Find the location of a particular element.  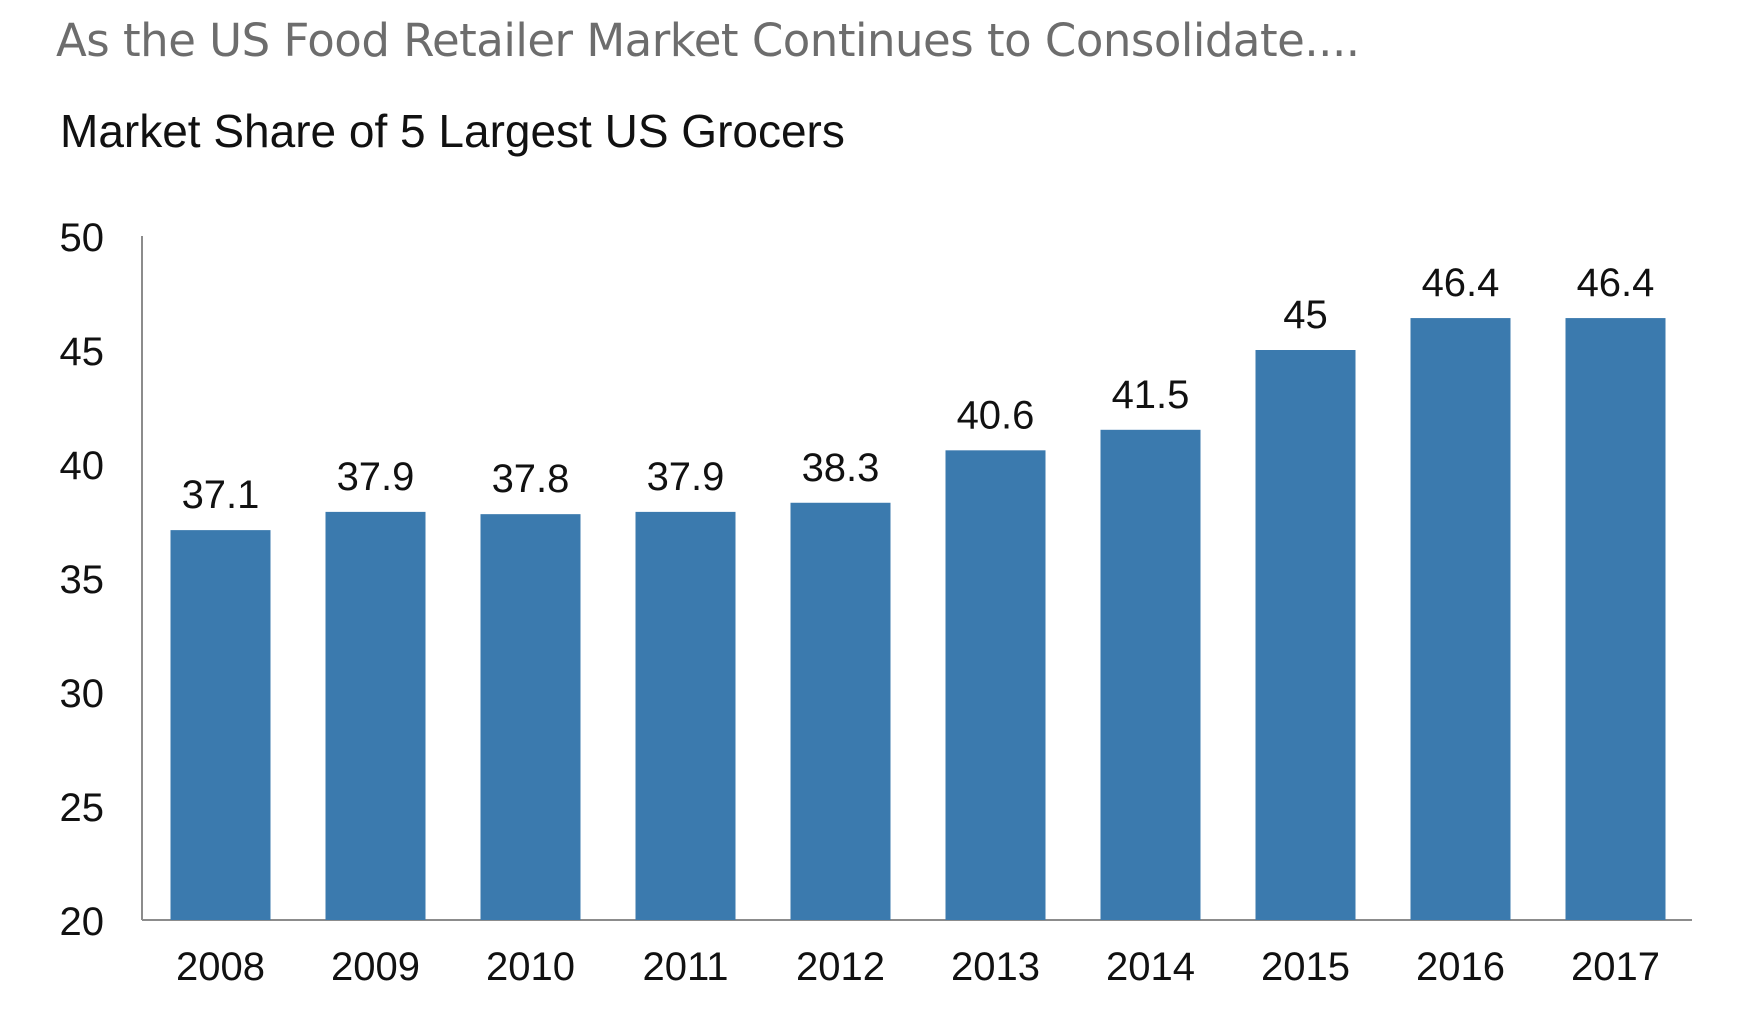

data-label-2017: 46.4 is located at coordinates (1616, 283).